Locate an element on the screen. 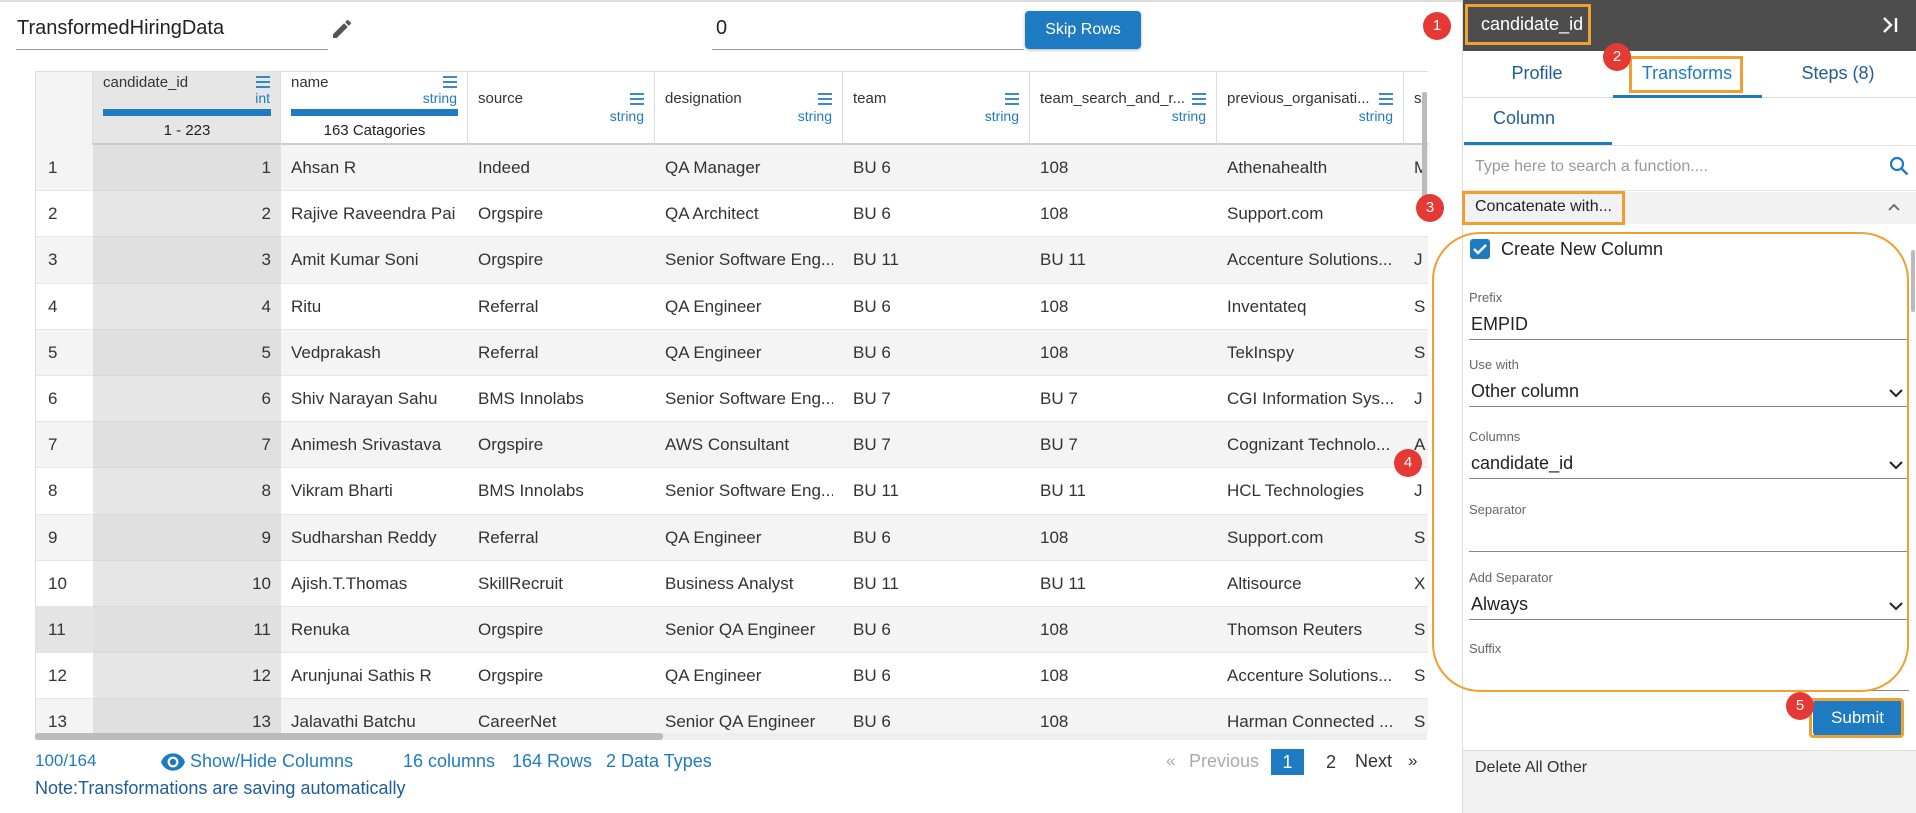 The height and width of the screenshot is (813, 1916). table-cell: Referral is located at coordinates (508, 537).